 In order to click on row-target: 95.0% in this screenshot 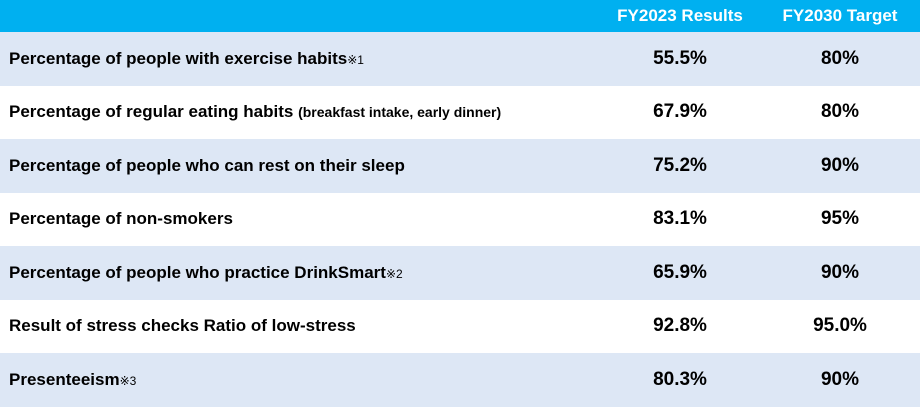, I will do `click(840, 326)`.